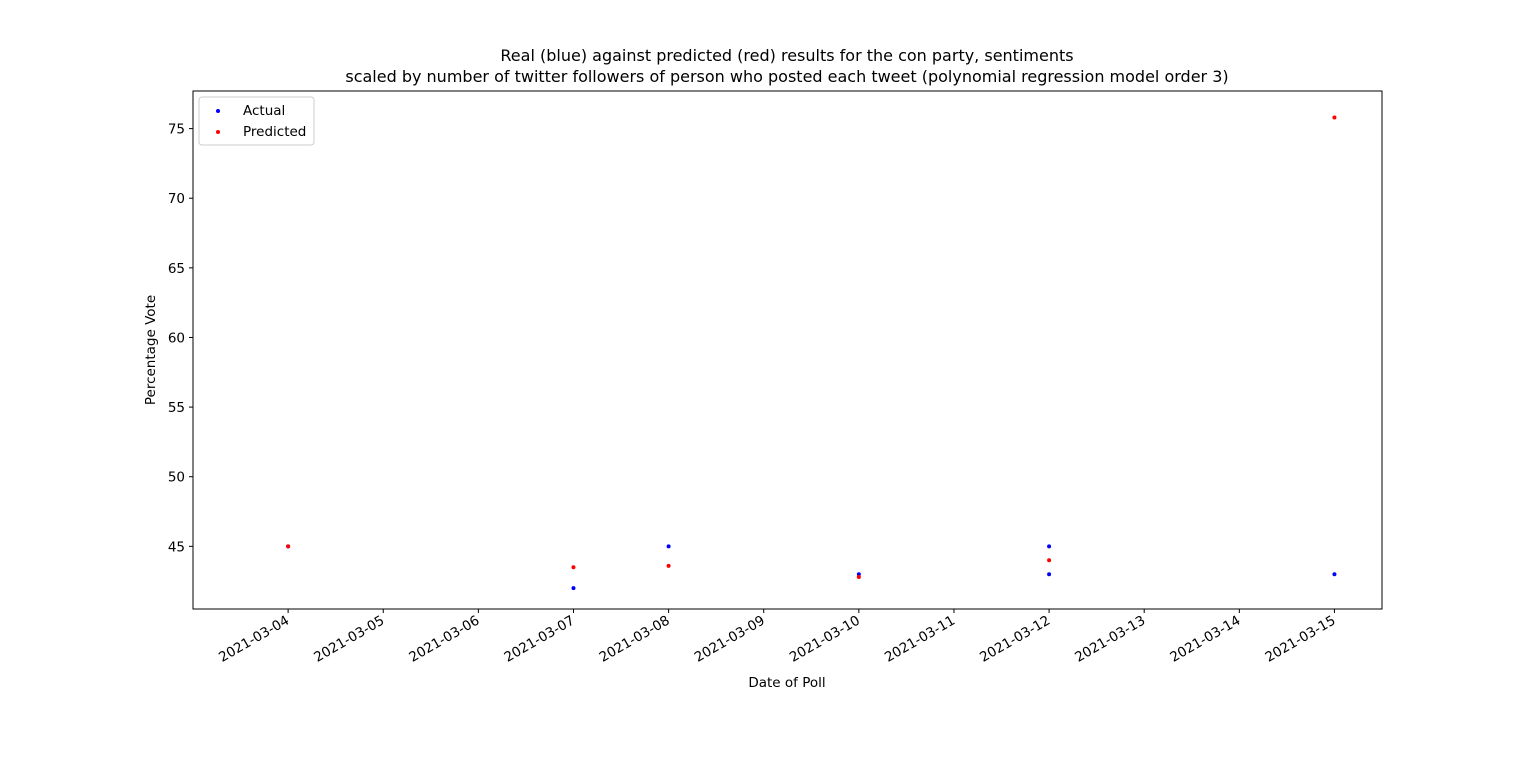  Describe the element at coordinates (825, 639) in the screenshot. I see `x-tick-label: 2021-03-10` at that location.